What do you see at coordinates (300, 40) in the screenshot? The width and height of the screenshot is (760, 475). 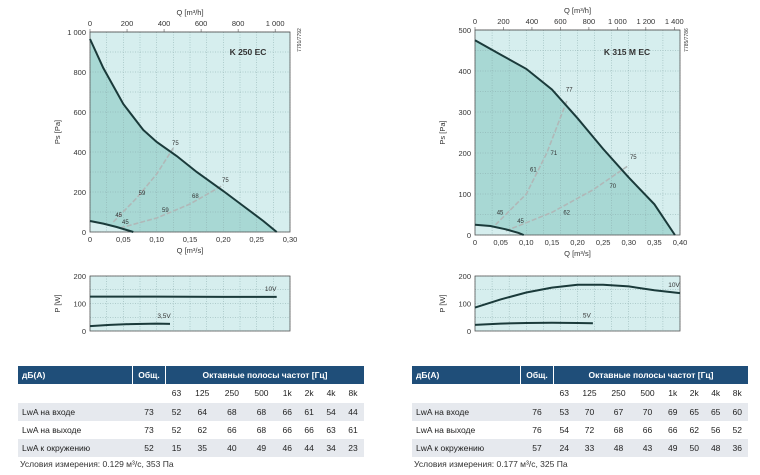 I see `drawing-code: 7791/7792` at bounding box center [300, 40].